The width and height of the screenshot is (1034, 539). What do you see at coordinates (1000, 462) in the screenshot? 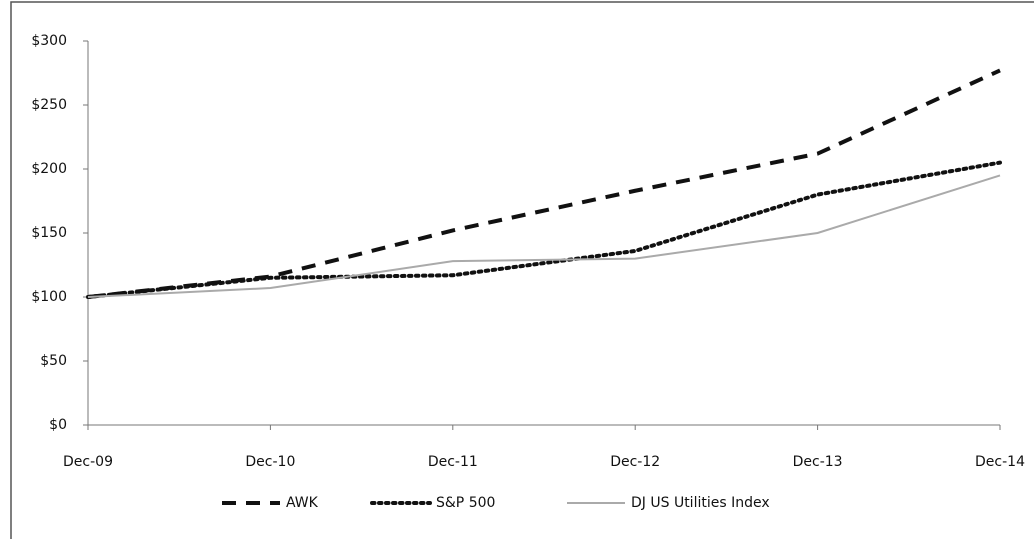
I see `x-tick-label: Dec-14` at bounding box center [1000, 462].